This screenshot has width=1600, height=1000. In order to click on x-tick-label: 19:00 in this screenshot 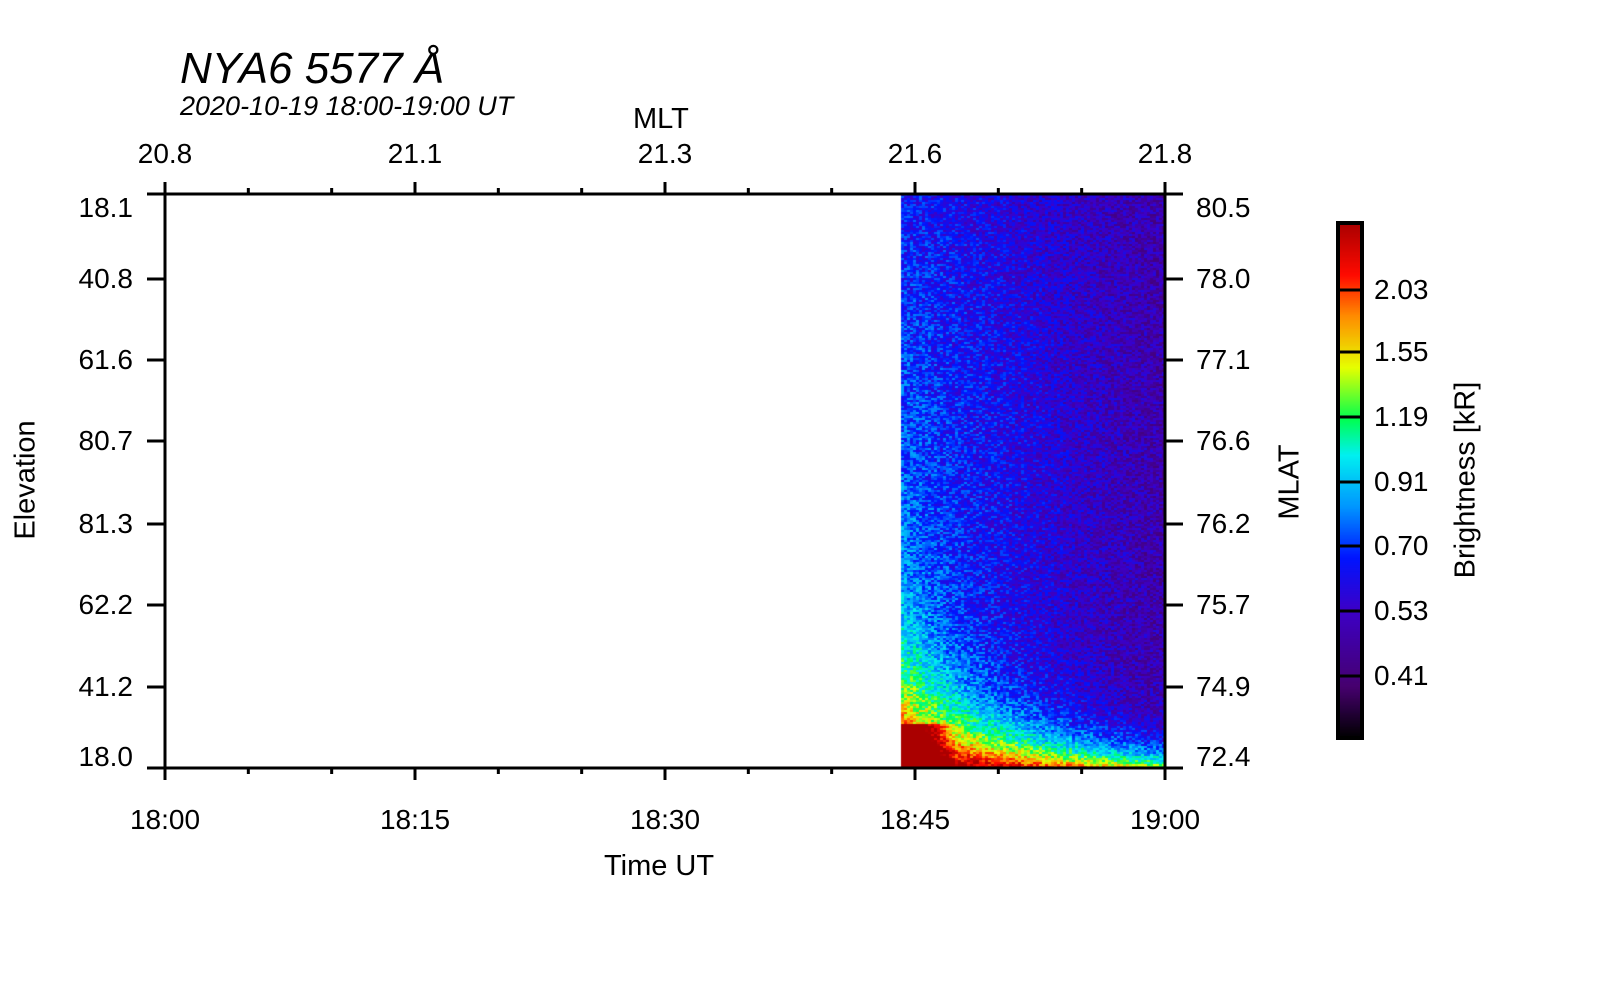, I will do `click(1165, 819)`.